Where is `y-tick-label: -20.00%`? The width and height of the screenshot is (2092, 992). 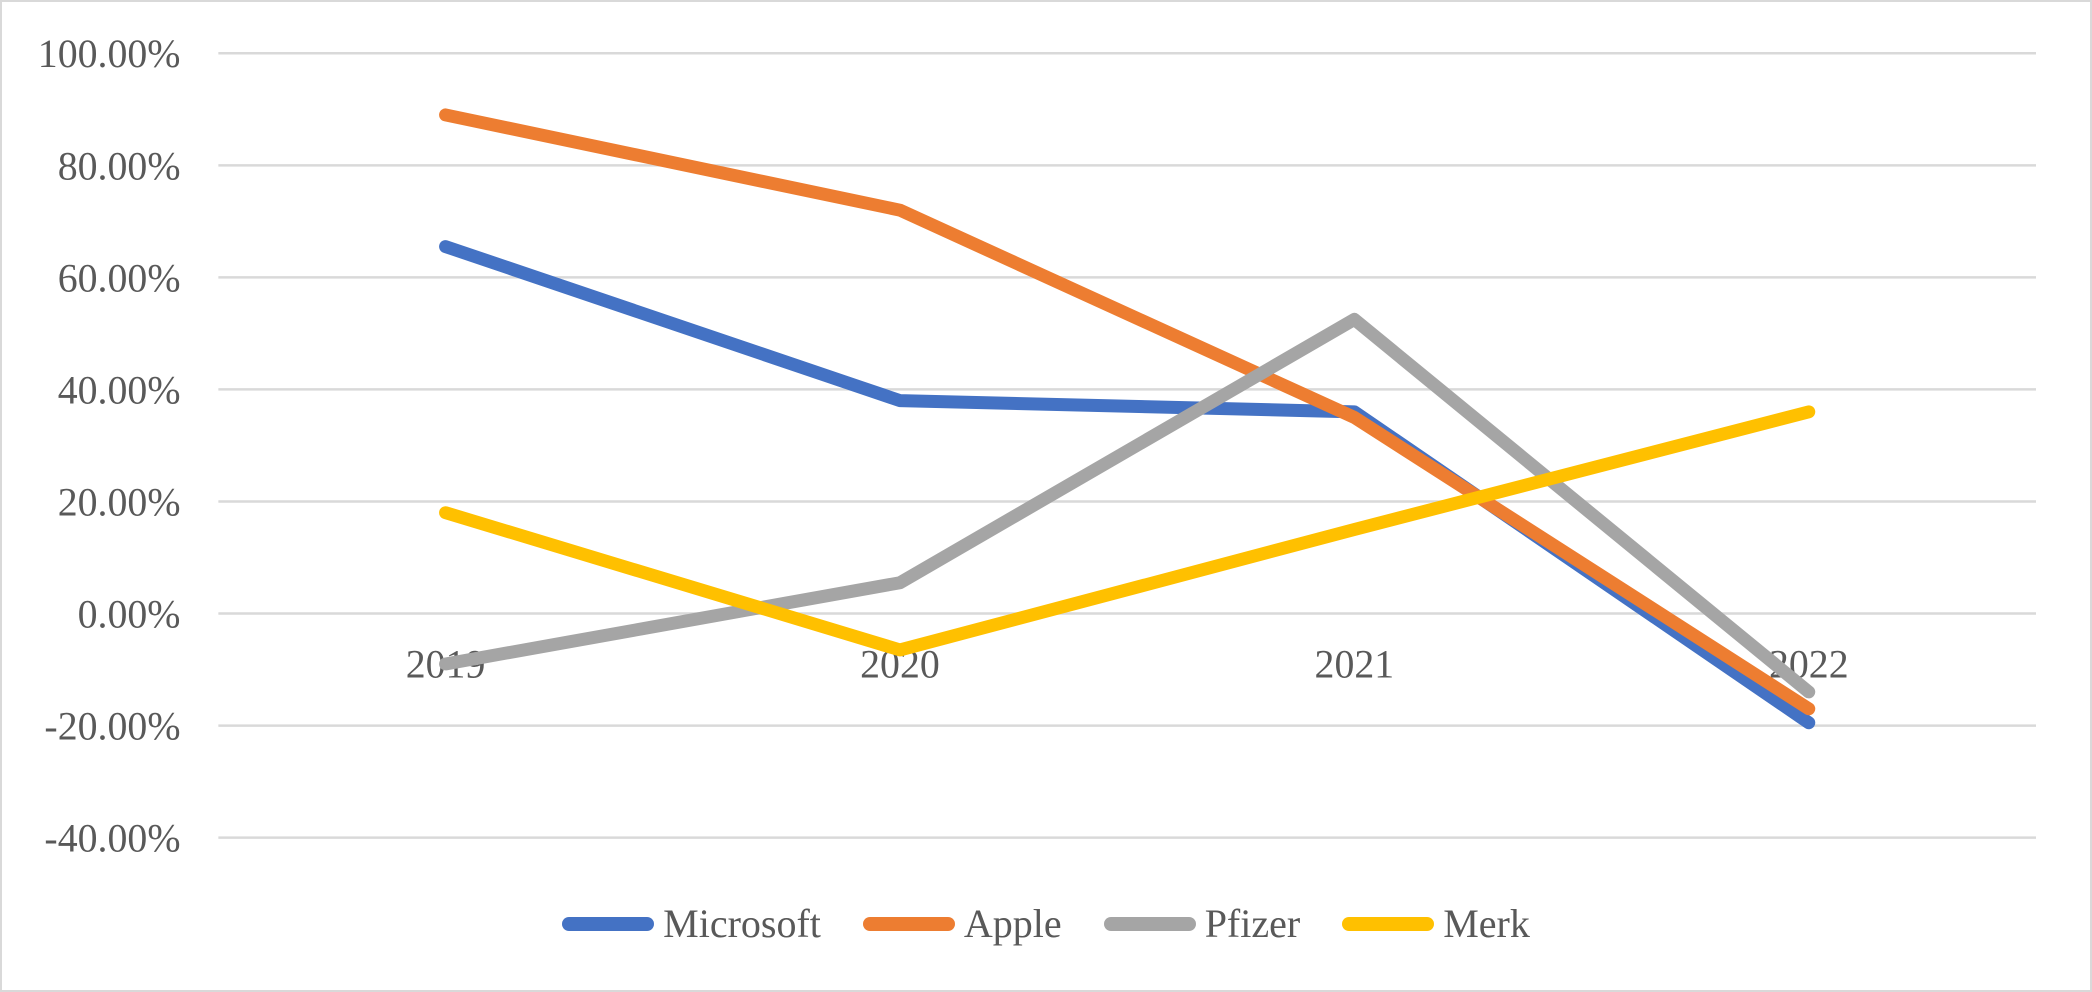
y-tick-label: -20.00% is located at coordinates (112, 727).